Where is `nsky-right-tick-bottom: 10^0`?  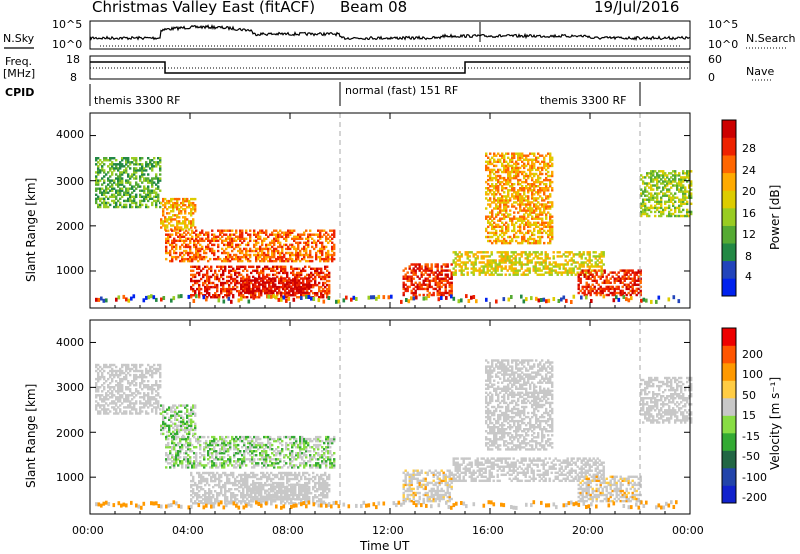
nsky-right-tick-bottom: 10^0 is located at coordinates (723, 44).